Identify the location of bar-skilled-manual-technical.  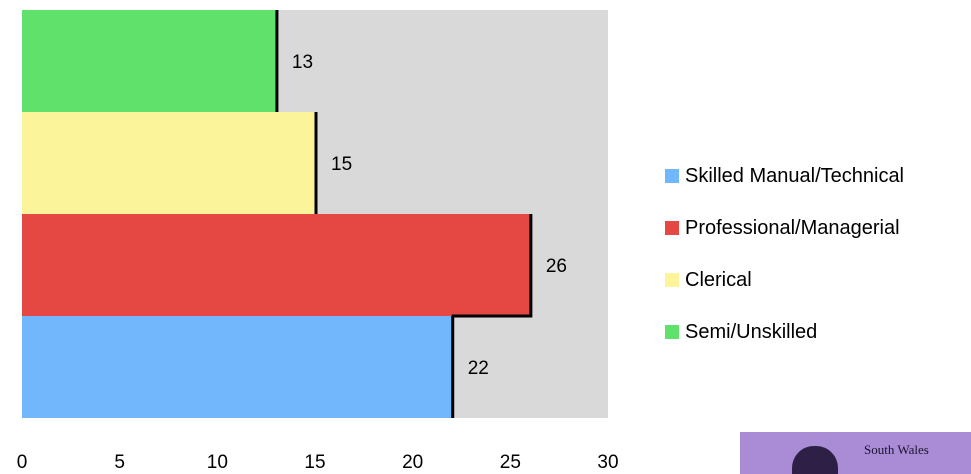
(237, 367).